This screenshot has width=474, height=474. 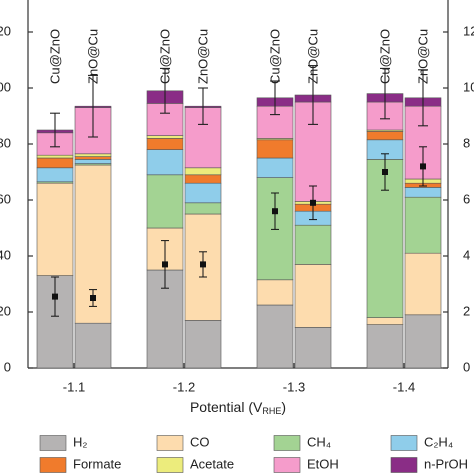 What do you see at coordinates (323, 463) in the screenshot?
I see `legend-label: EtOH` at bounding box center [323, 463].